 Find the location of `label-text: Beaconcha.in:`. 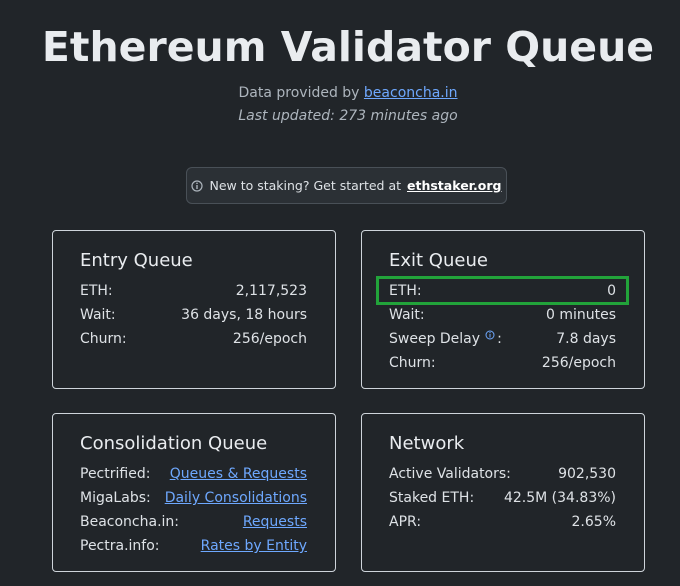

label-text: Beaconcha.in: is located at coordinates (130, 522).